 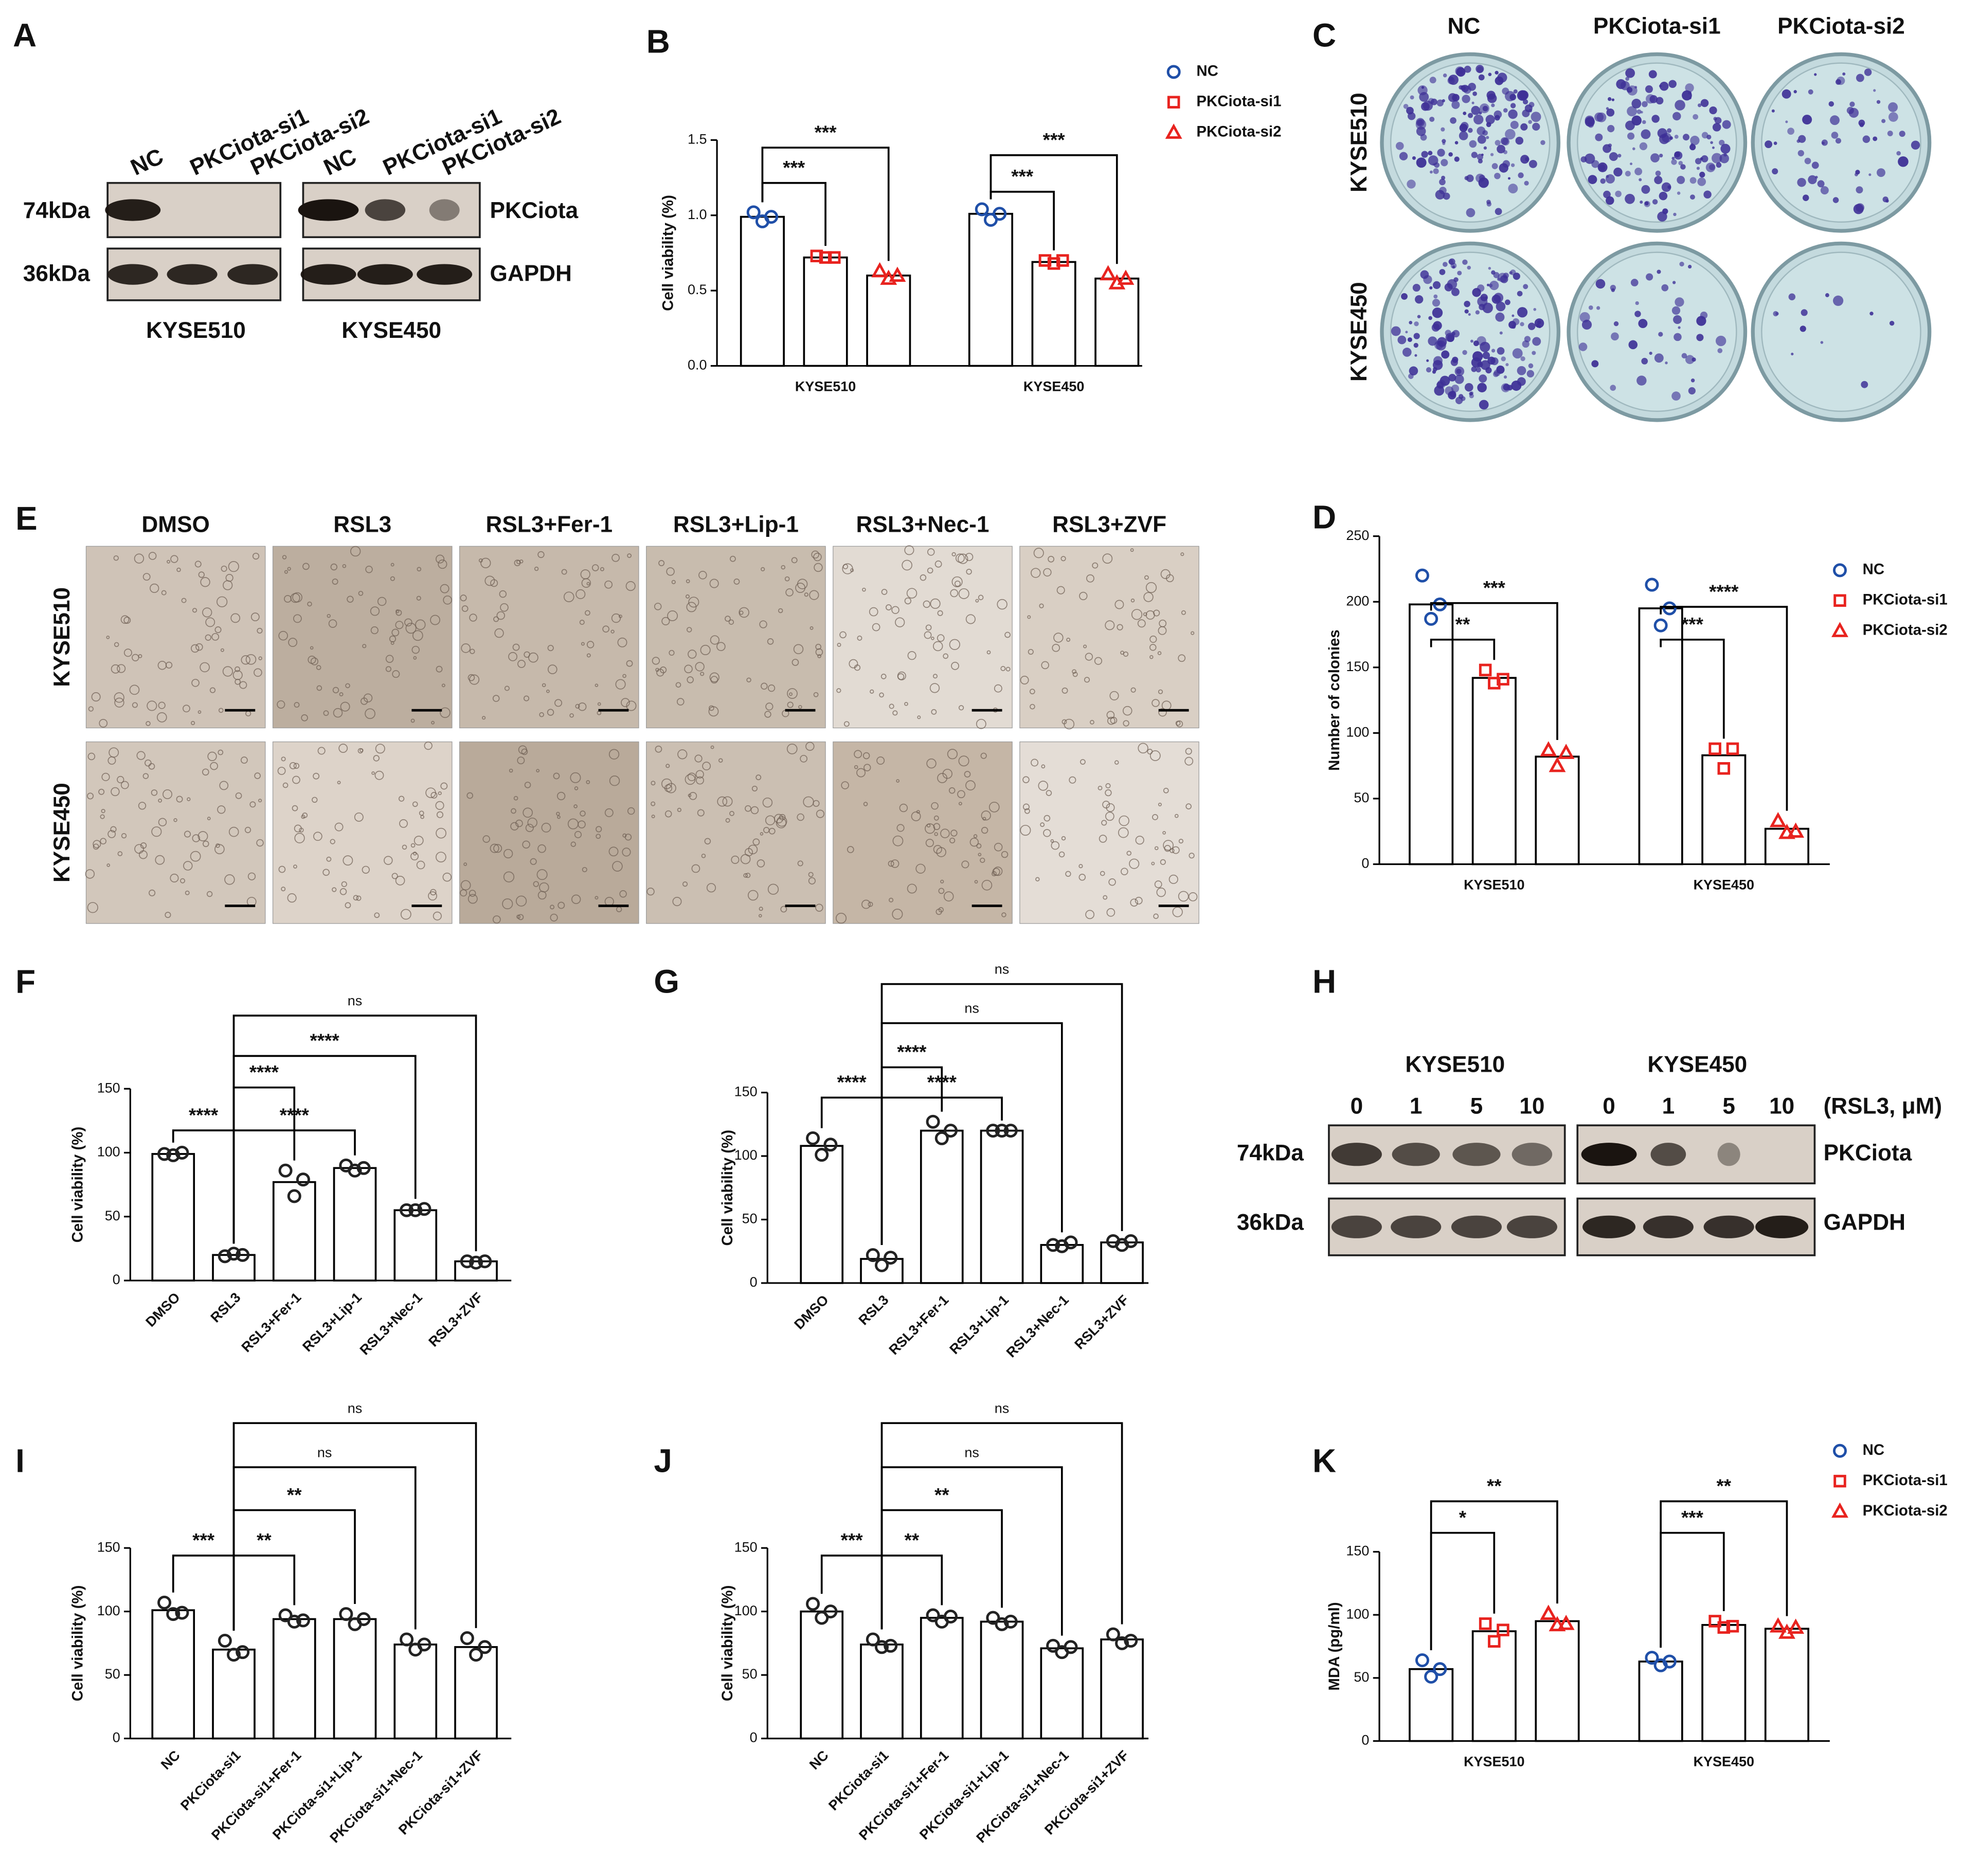 I want to click on mw-marker: 36kDa, so click(x=57, y=273).